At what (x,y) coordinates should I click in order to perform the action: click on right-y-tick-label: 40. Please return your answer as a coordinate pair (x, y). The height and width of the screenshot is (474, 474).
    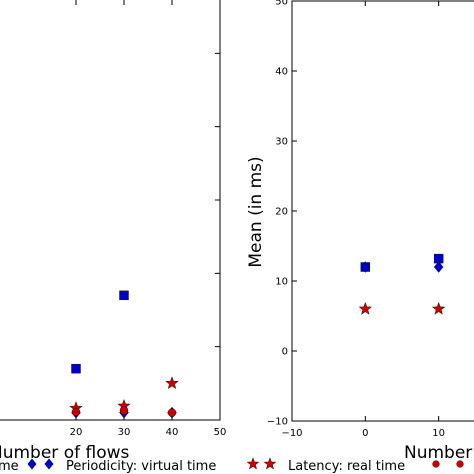
    Looking at the image, I should click on (281, 72).